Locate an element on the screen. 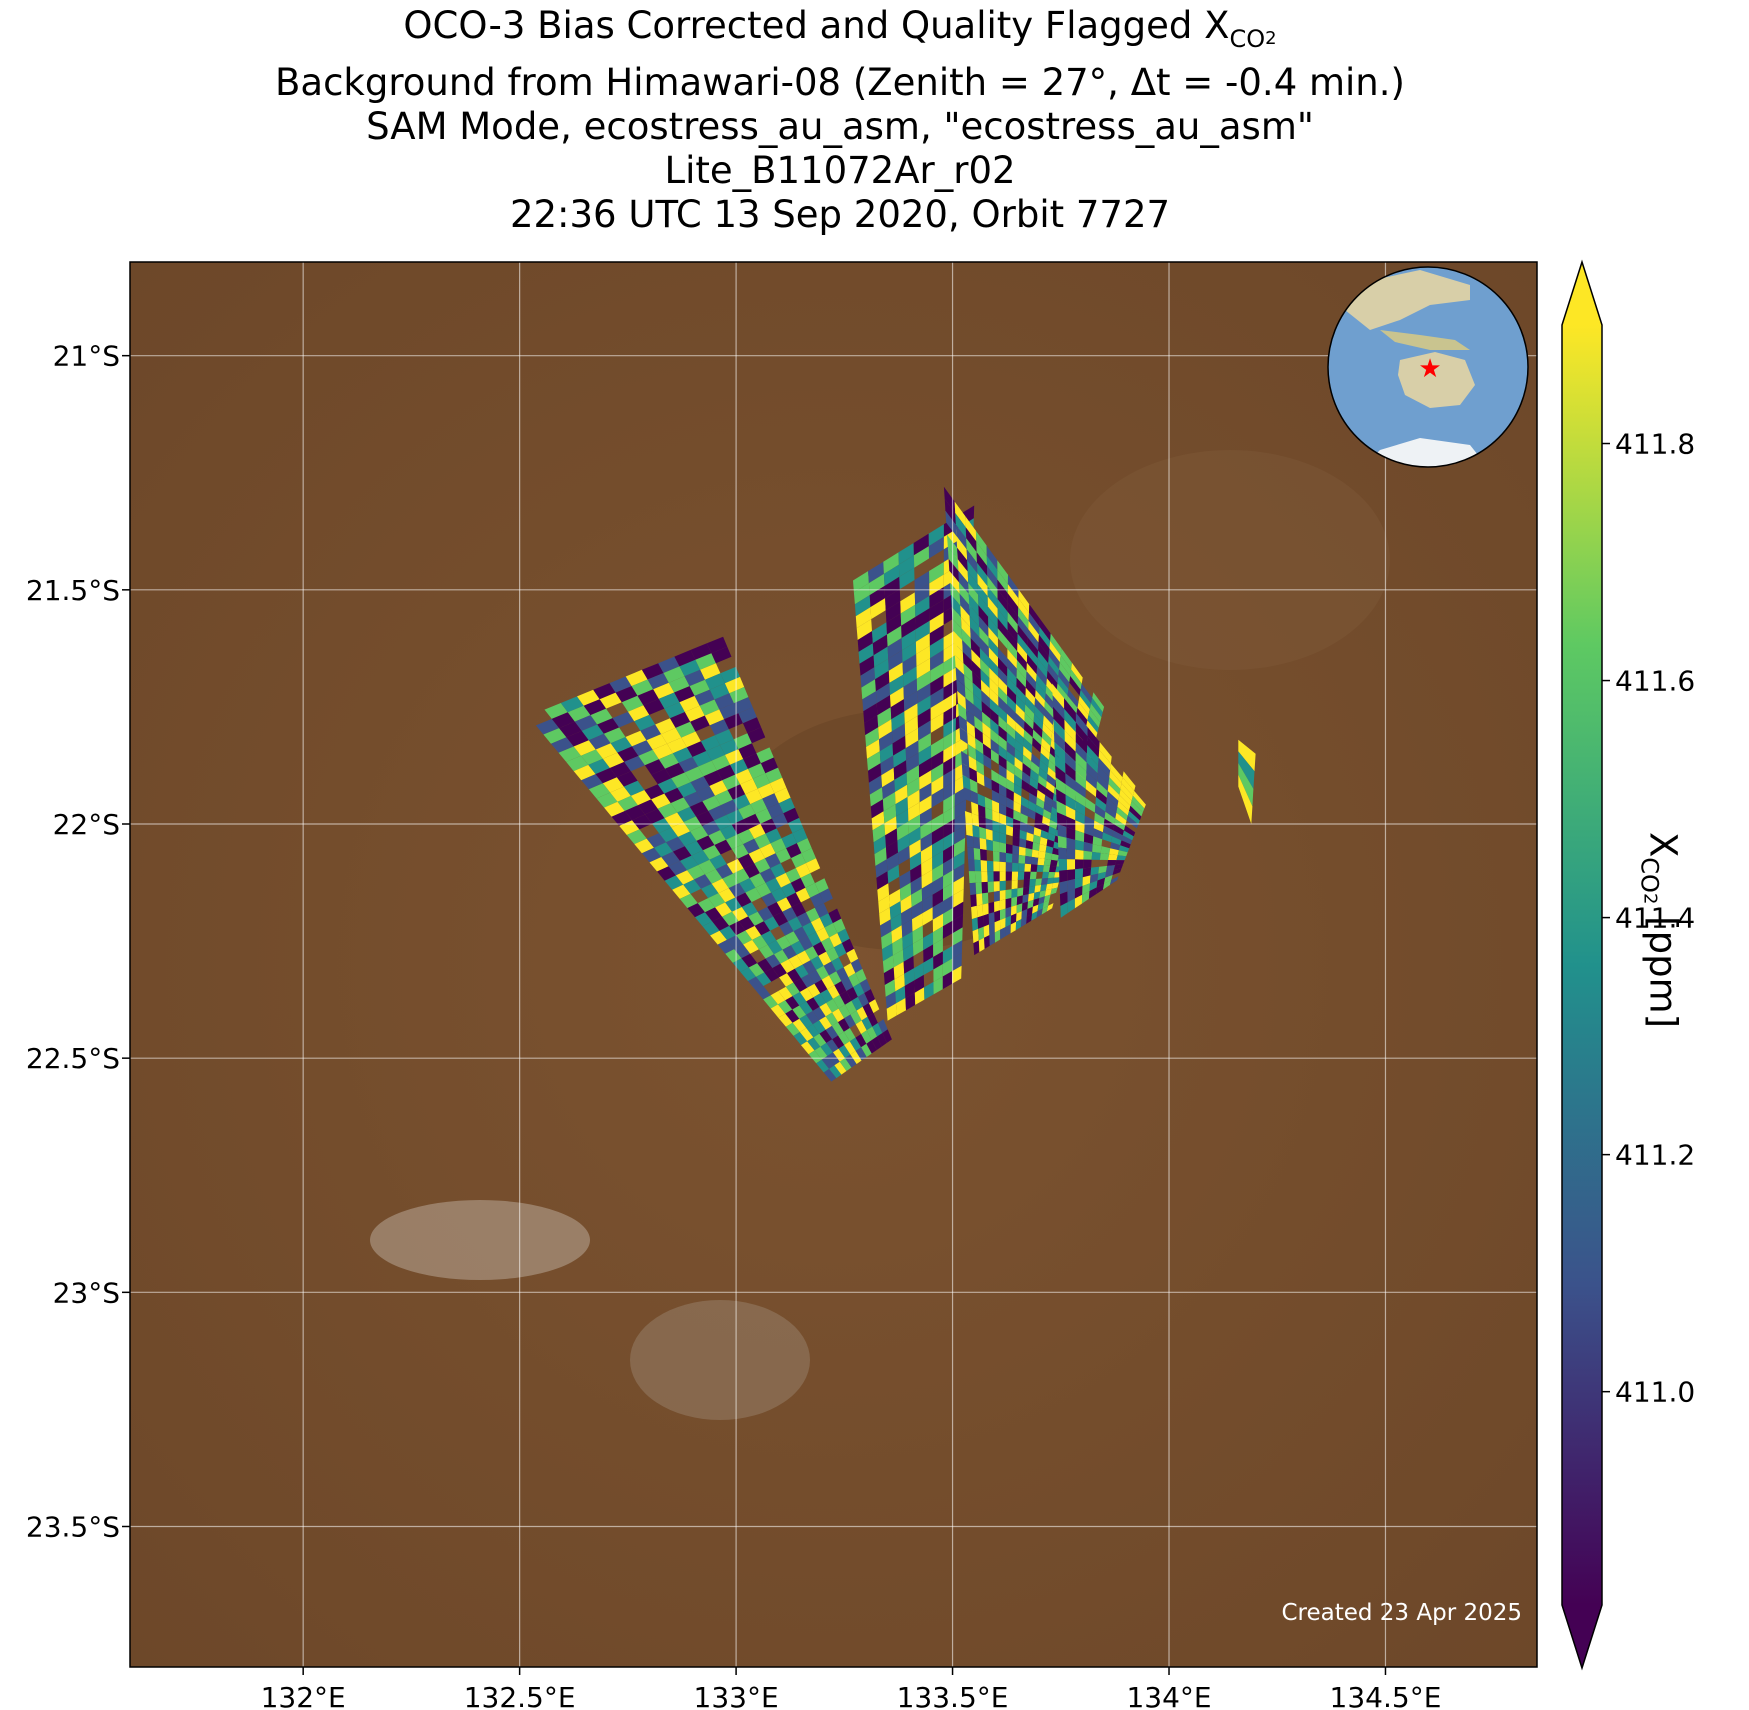 The image size is (1749, 1710). colorbar-extend-min is located at coordinates (1582, 1636).